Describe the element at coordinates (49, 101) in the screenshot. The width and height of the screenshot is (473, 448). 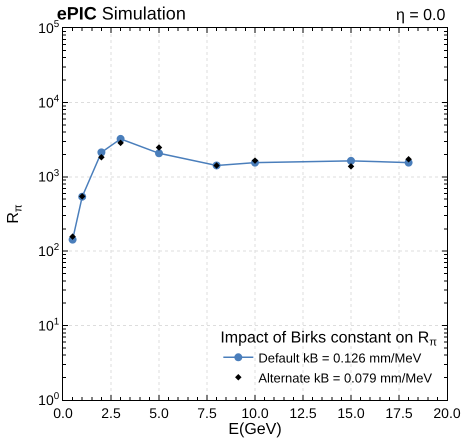
I see `y-tick-label: 10$^{4}$` at that location.